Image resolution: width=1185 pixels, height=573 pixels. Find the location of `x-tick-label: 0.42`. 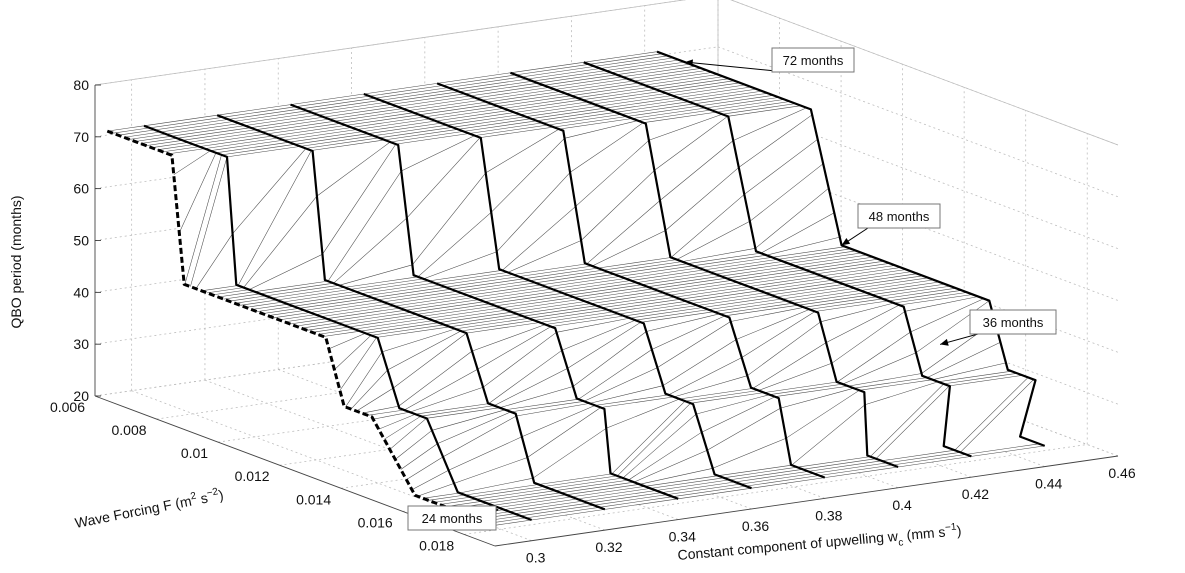

x-tick-label: 0.42 is located at coordinates (975, 494).